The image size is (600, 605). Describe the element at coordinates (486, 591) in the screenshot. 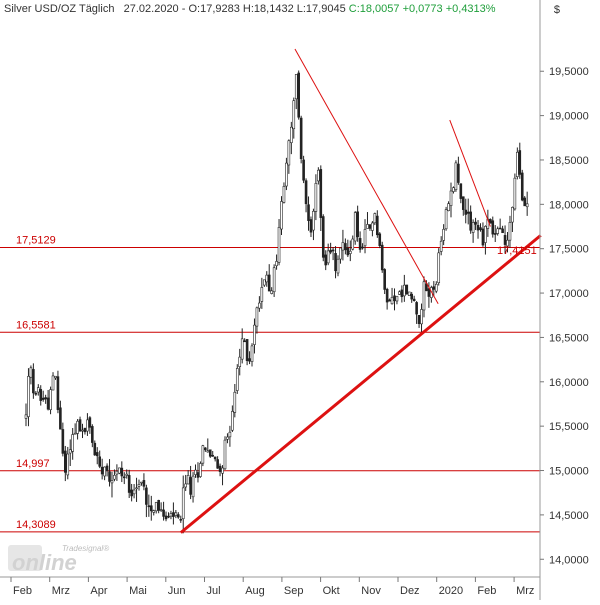

I see `x-tick-label: Feb` at that location.